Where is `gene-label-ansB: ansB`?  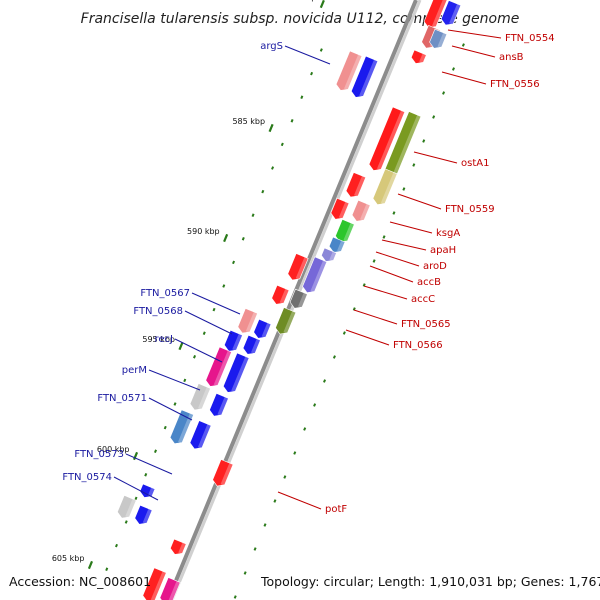
gene-label-ansB: ansB is located at coordinates (511, 57).